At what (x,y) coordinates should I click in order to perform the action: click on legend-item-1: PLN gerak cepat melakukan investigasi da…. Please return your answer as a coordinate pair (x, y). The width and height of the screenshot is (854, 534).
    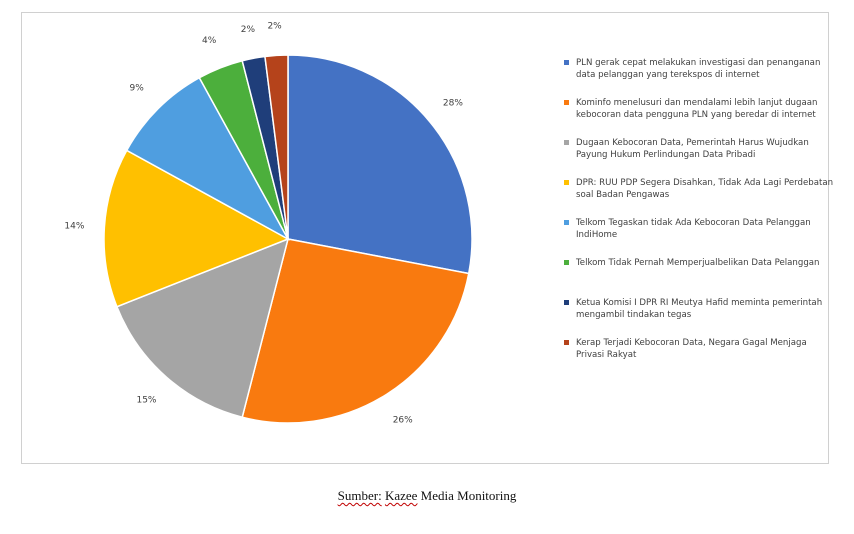
    Looking at the image, I should click on (699, 69).